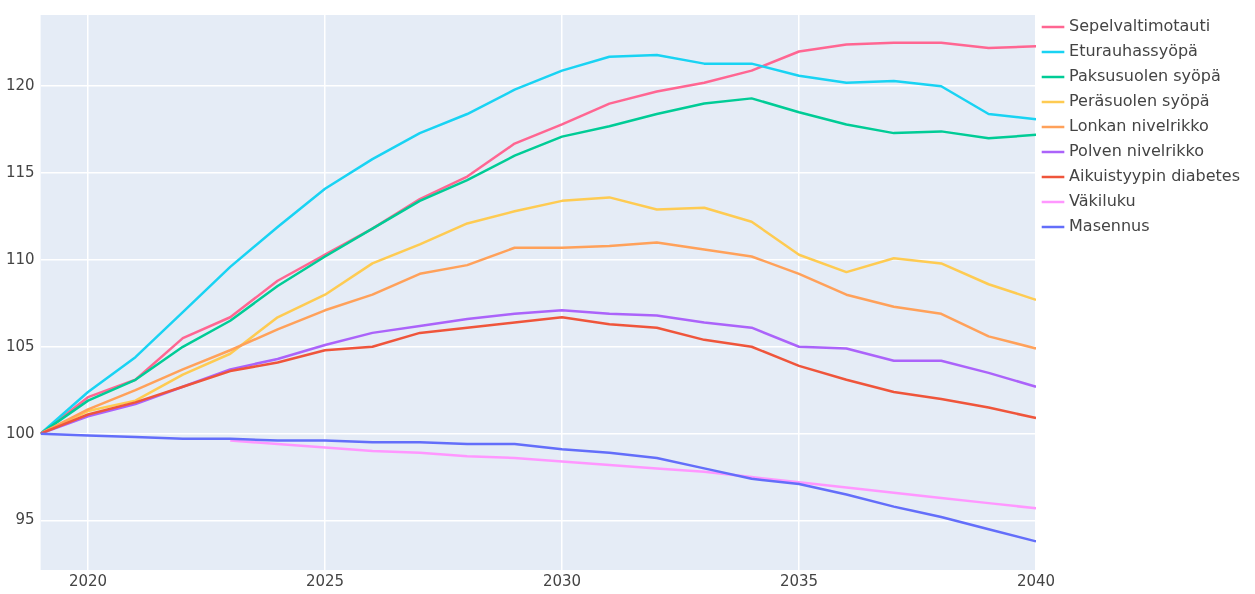 The width and height of the screenshot is (1255, 594). Describe the element at coordinates (1140, 26) in the screenshot. I see `legend-label: Sepelvaltimotauti` at that location.